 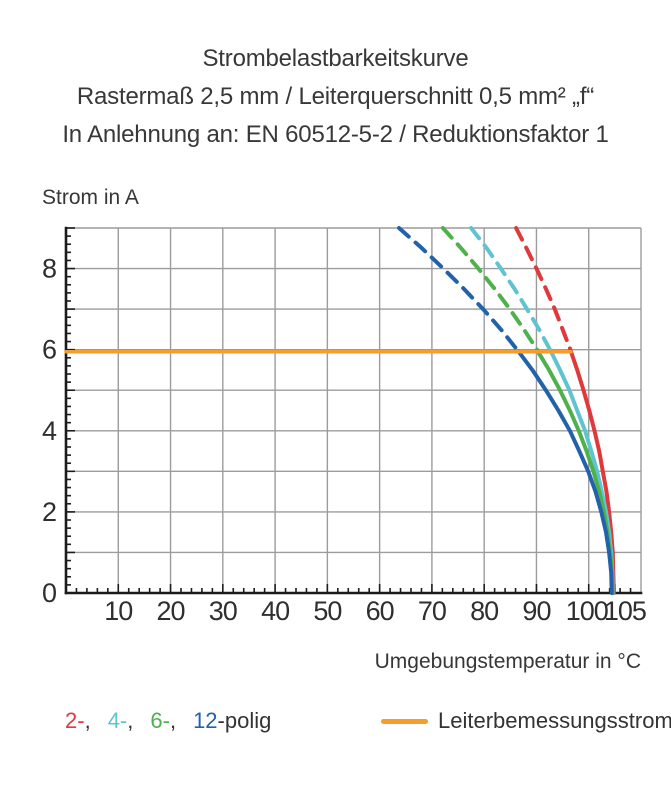 I want to click on curve-12-polig-dashed, so click(x=459, y=290).